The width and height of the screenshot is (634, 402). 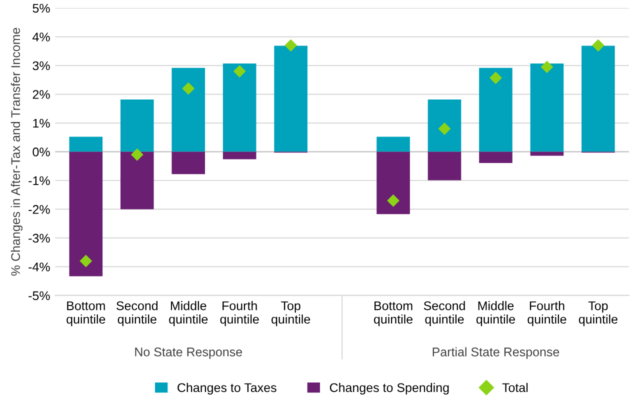 What do you see at coordinates (496, 353) in the screenshot?
I see `text: Partial State Response` at bounding box center [496, 353].